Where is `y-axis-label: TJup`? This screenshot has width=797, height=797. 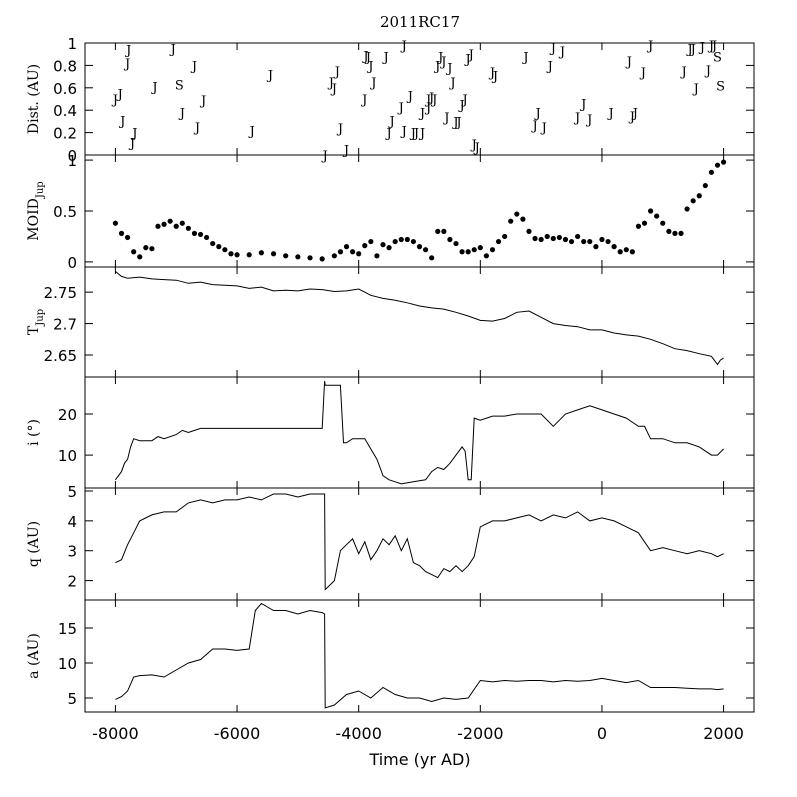 y-axis-label: TJup is located at coordinates (36, 322).